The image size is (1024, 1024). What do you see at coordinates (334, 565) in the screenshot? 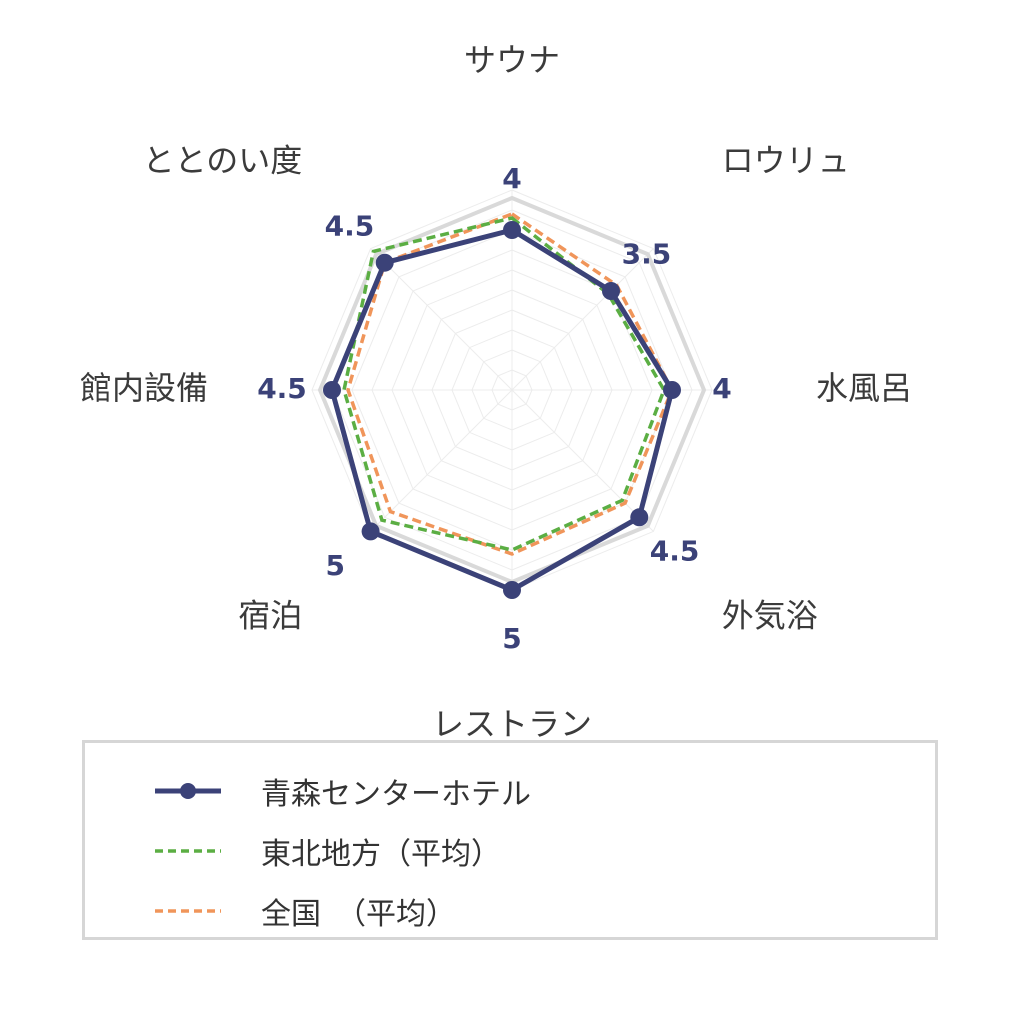
I see `value-label-5: 5` at bounding box center [334, 565].